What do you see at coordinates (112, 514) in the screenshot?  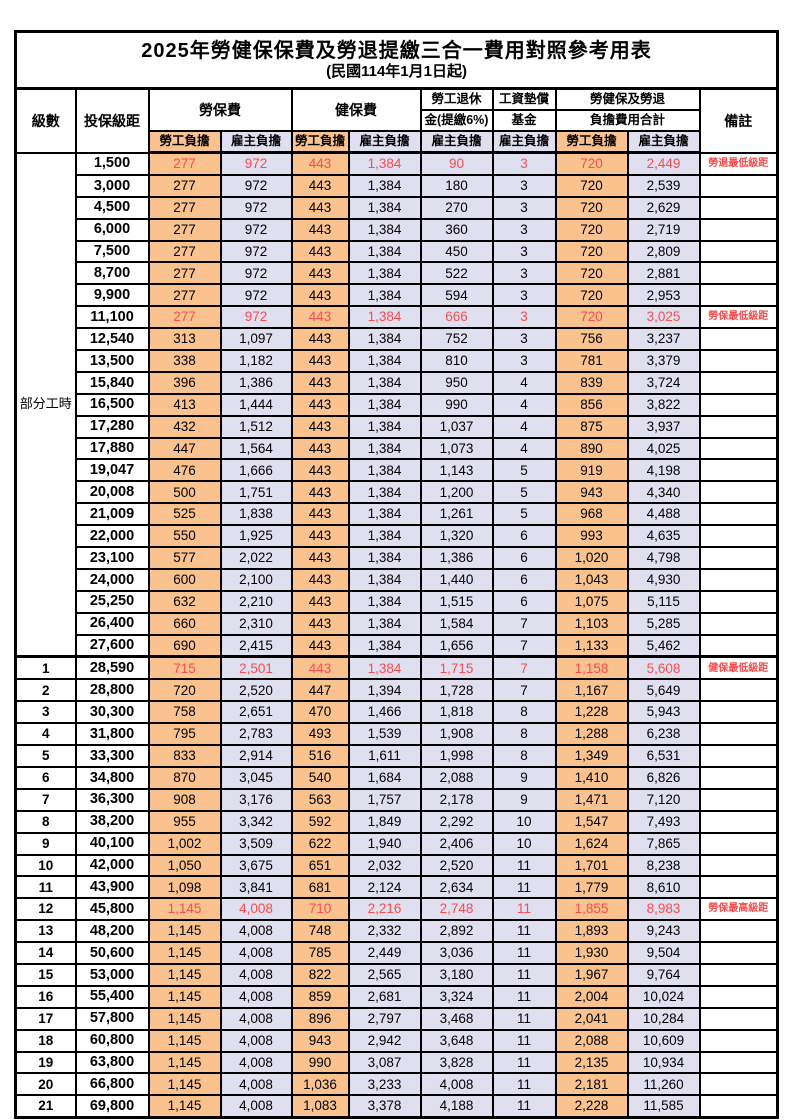 I see `bracket-cell: 21,009` at bounding box center [112, 514].